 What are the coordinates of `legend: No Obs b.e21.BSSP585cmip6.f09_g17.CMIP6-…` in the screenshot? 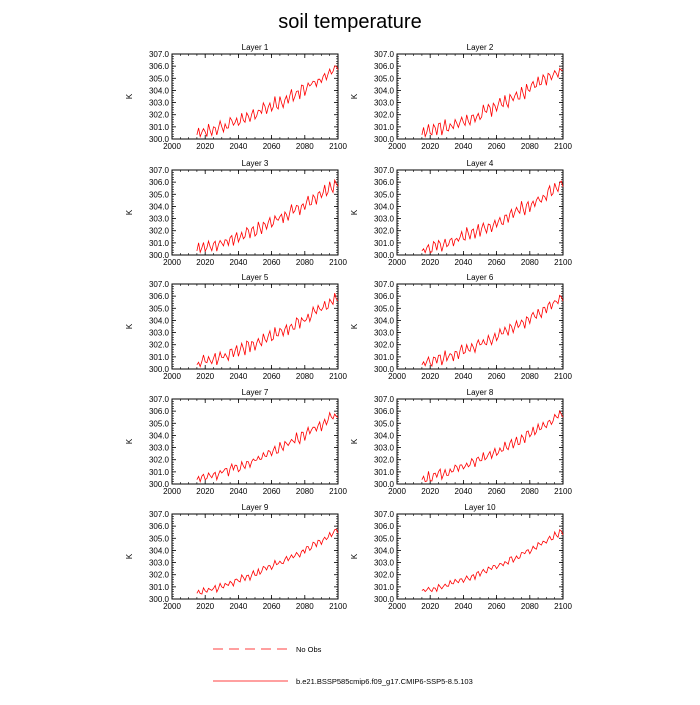 It's located at (343, 665).